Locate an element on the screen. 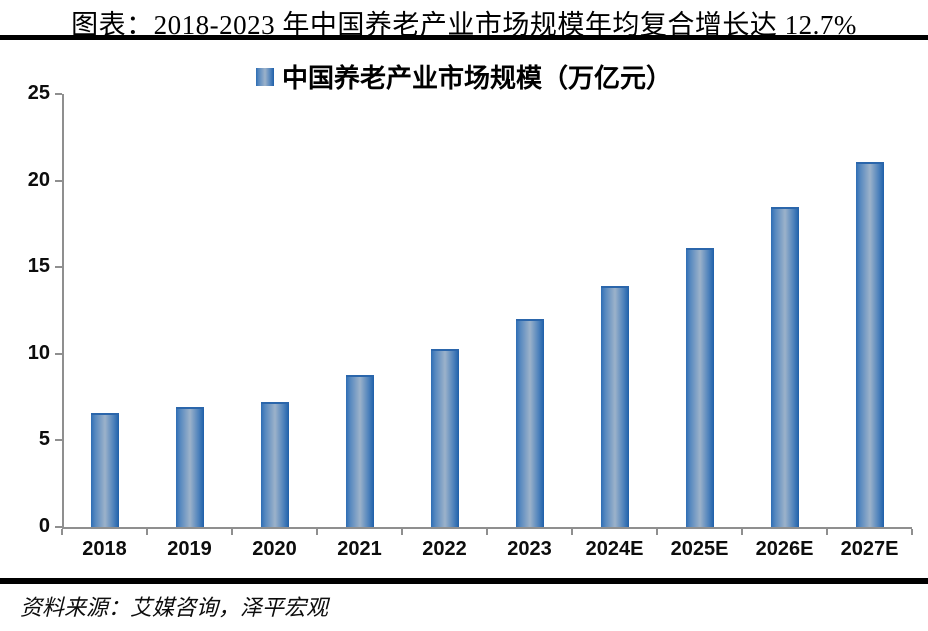 The height and width of the screenshot is (631, 928). x-axis-line is located at coordinates (487, 528).